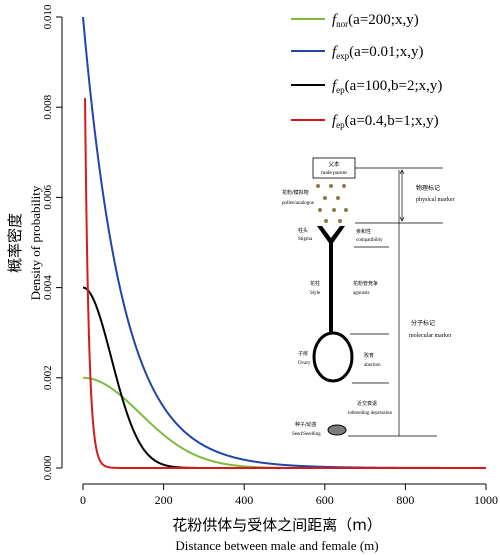 The image size is (500, 555). I want to click on agonists-label-cn: 花粉管竞争, so click(365, 283).